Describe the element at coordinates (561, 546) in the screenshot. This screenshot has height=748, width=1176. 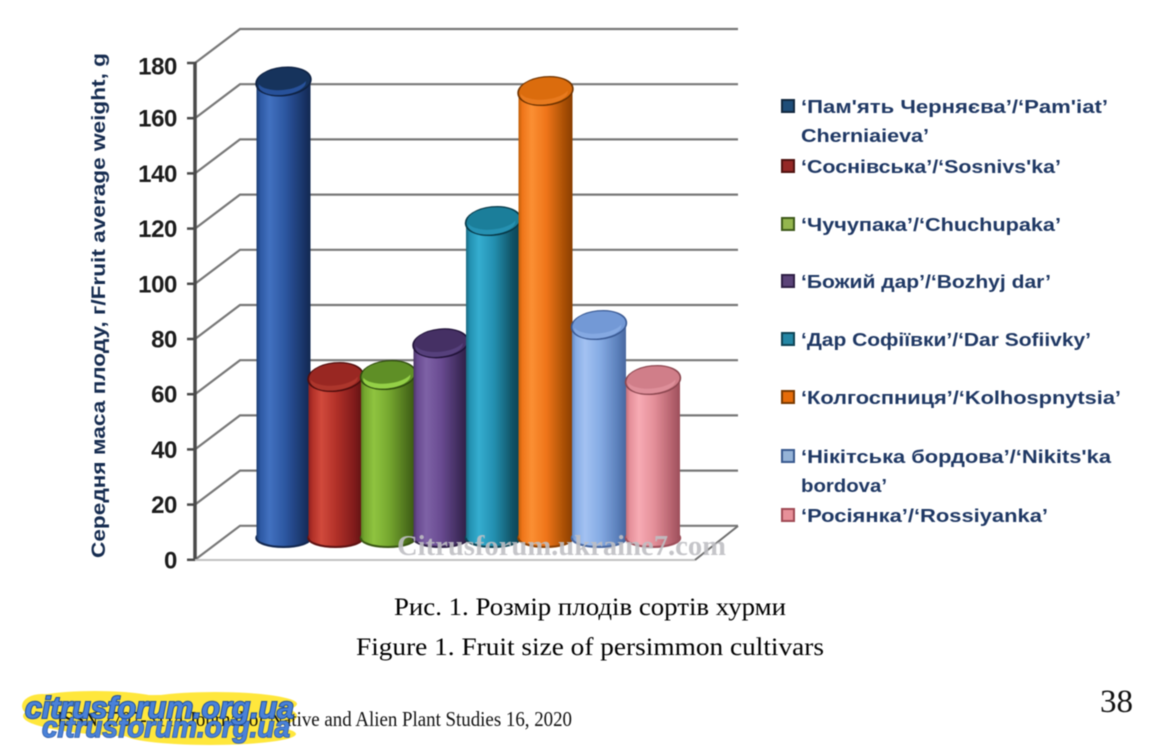
I see `svg-text: Citrusforum.ukraine7.com` at that location.